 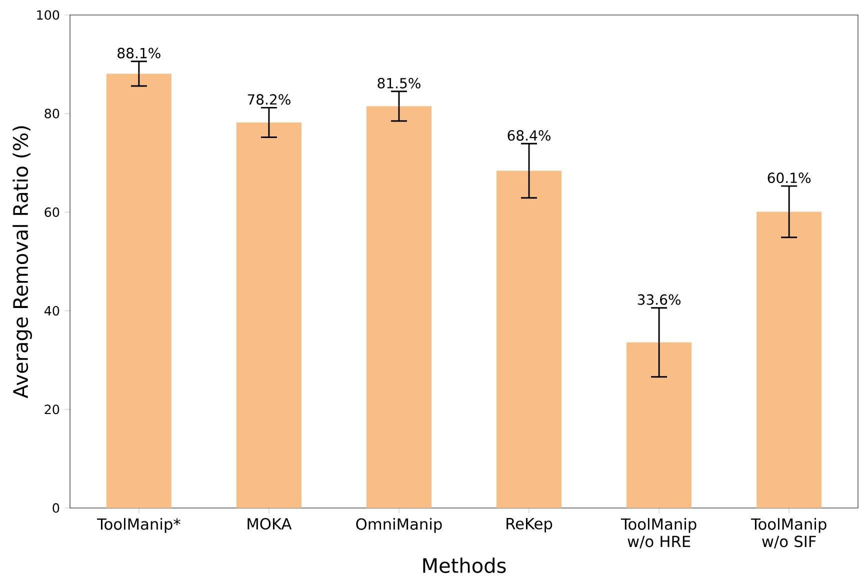 I want to click on x-tick-label: ReKep, so click(x=529, y=525).